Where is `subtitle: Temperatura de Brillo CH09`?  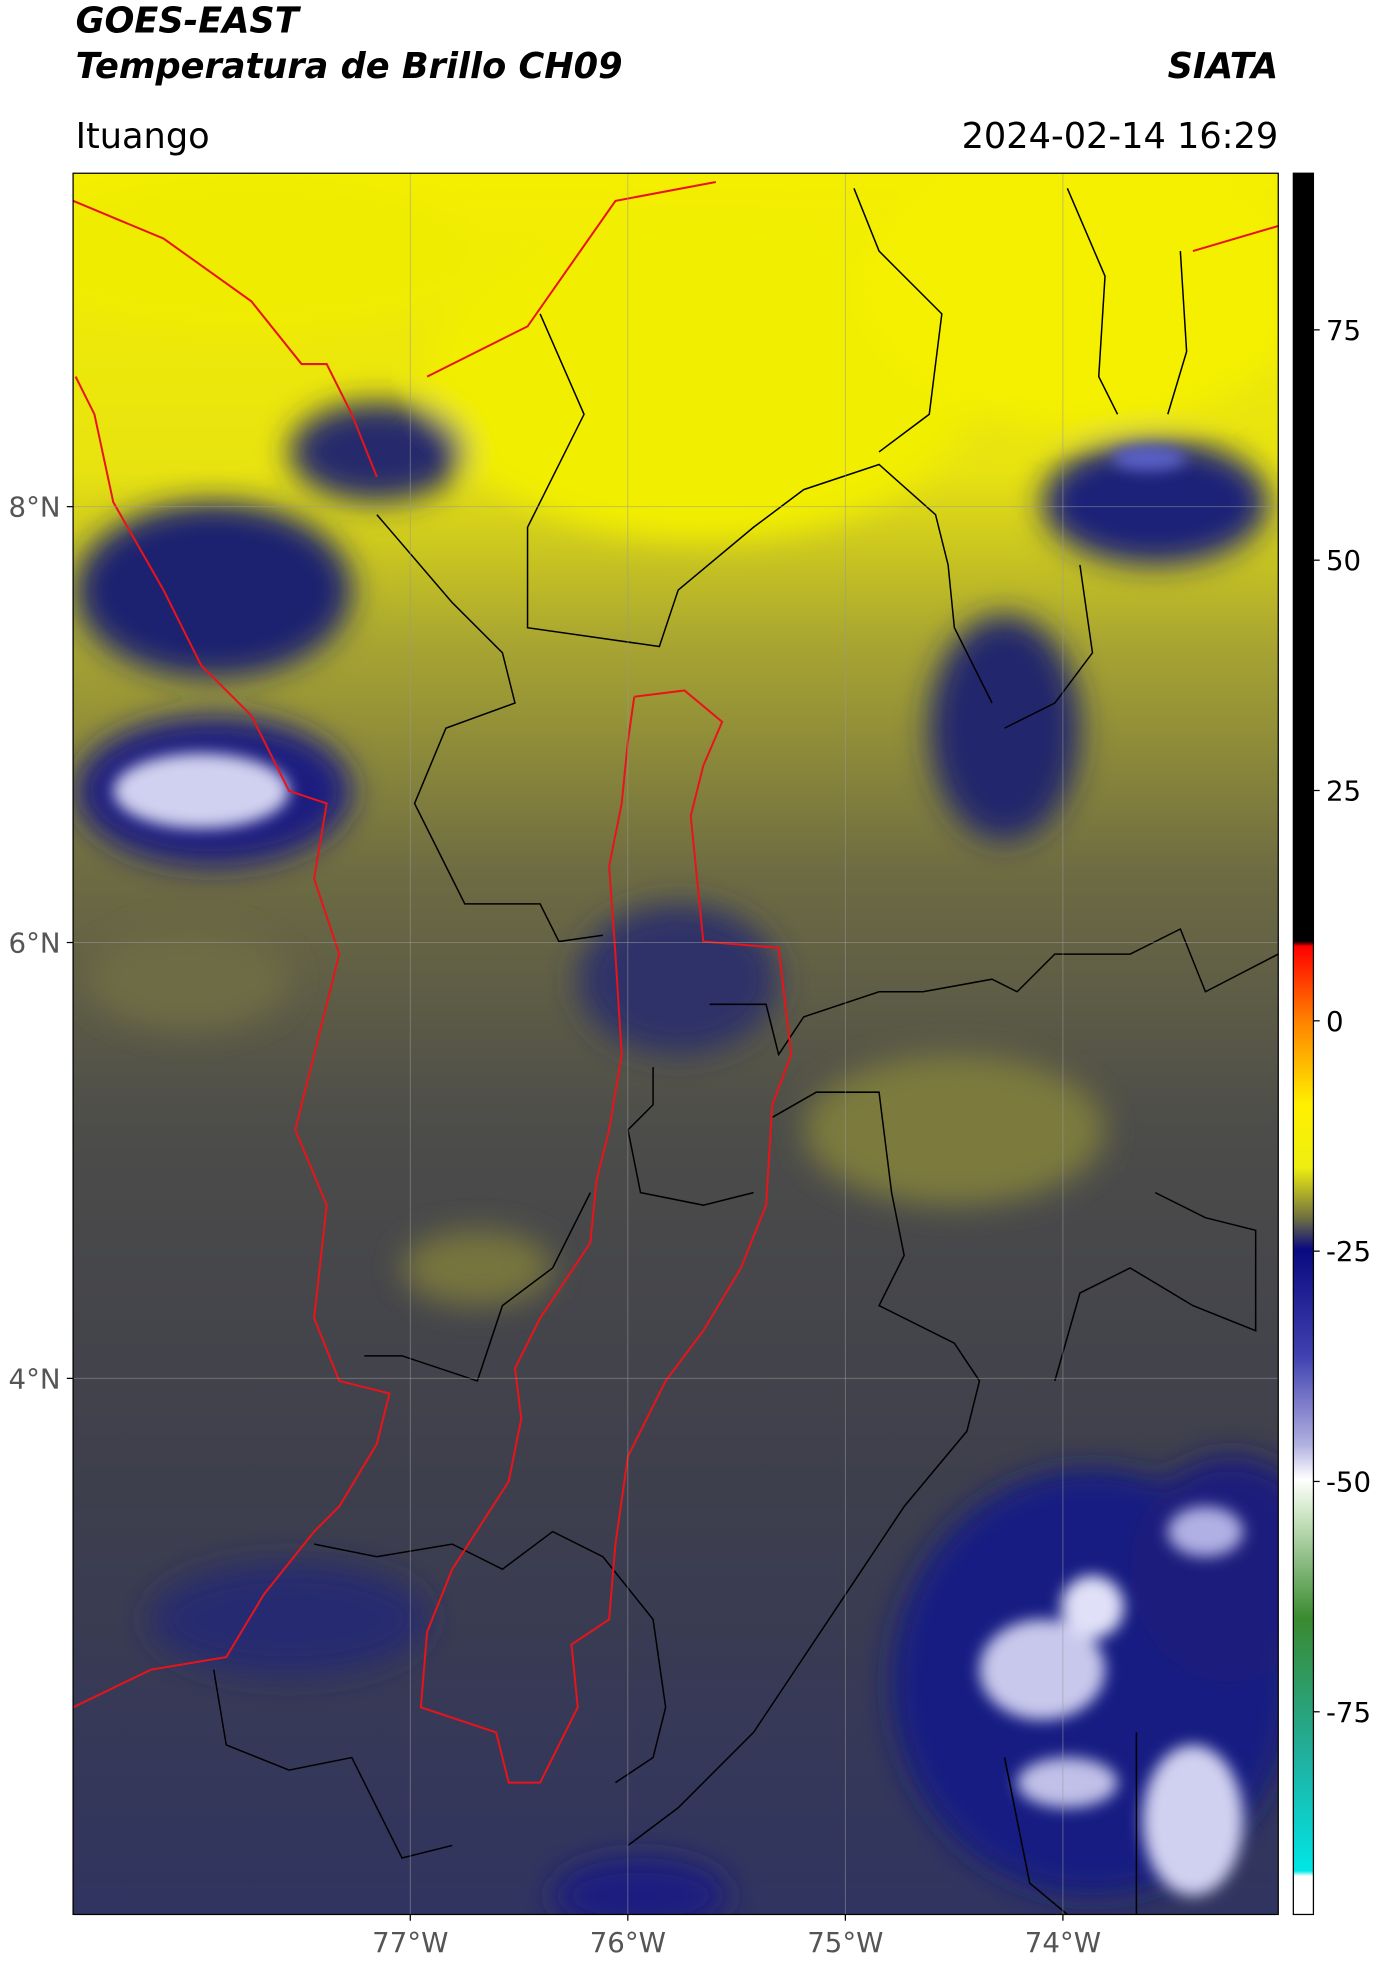
subtitle: Temperatura de Brillo CH09 is located at coordinates (349, 66).